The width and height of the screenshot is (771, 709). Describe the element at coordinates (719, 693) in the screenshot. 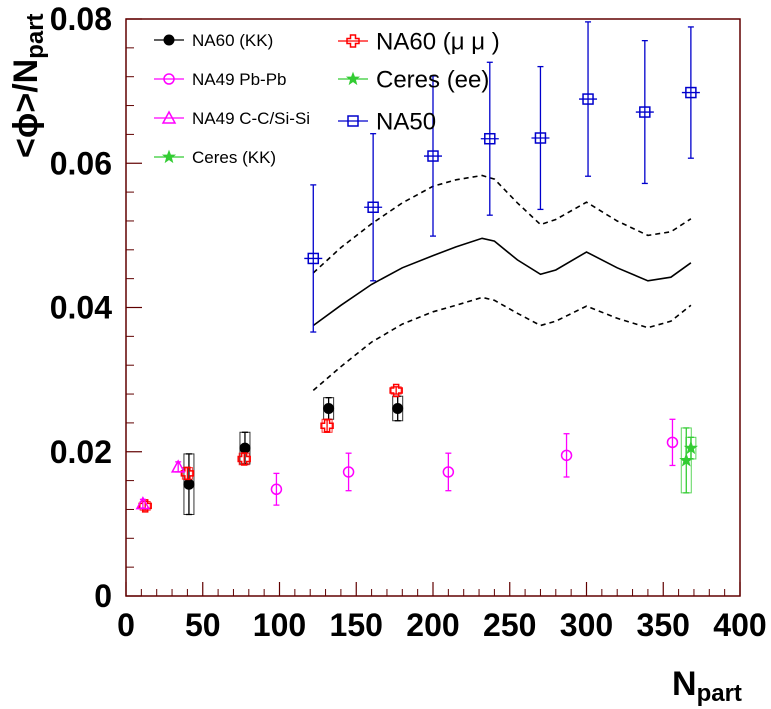

I see `x-axis-title-sub: part` at that location.